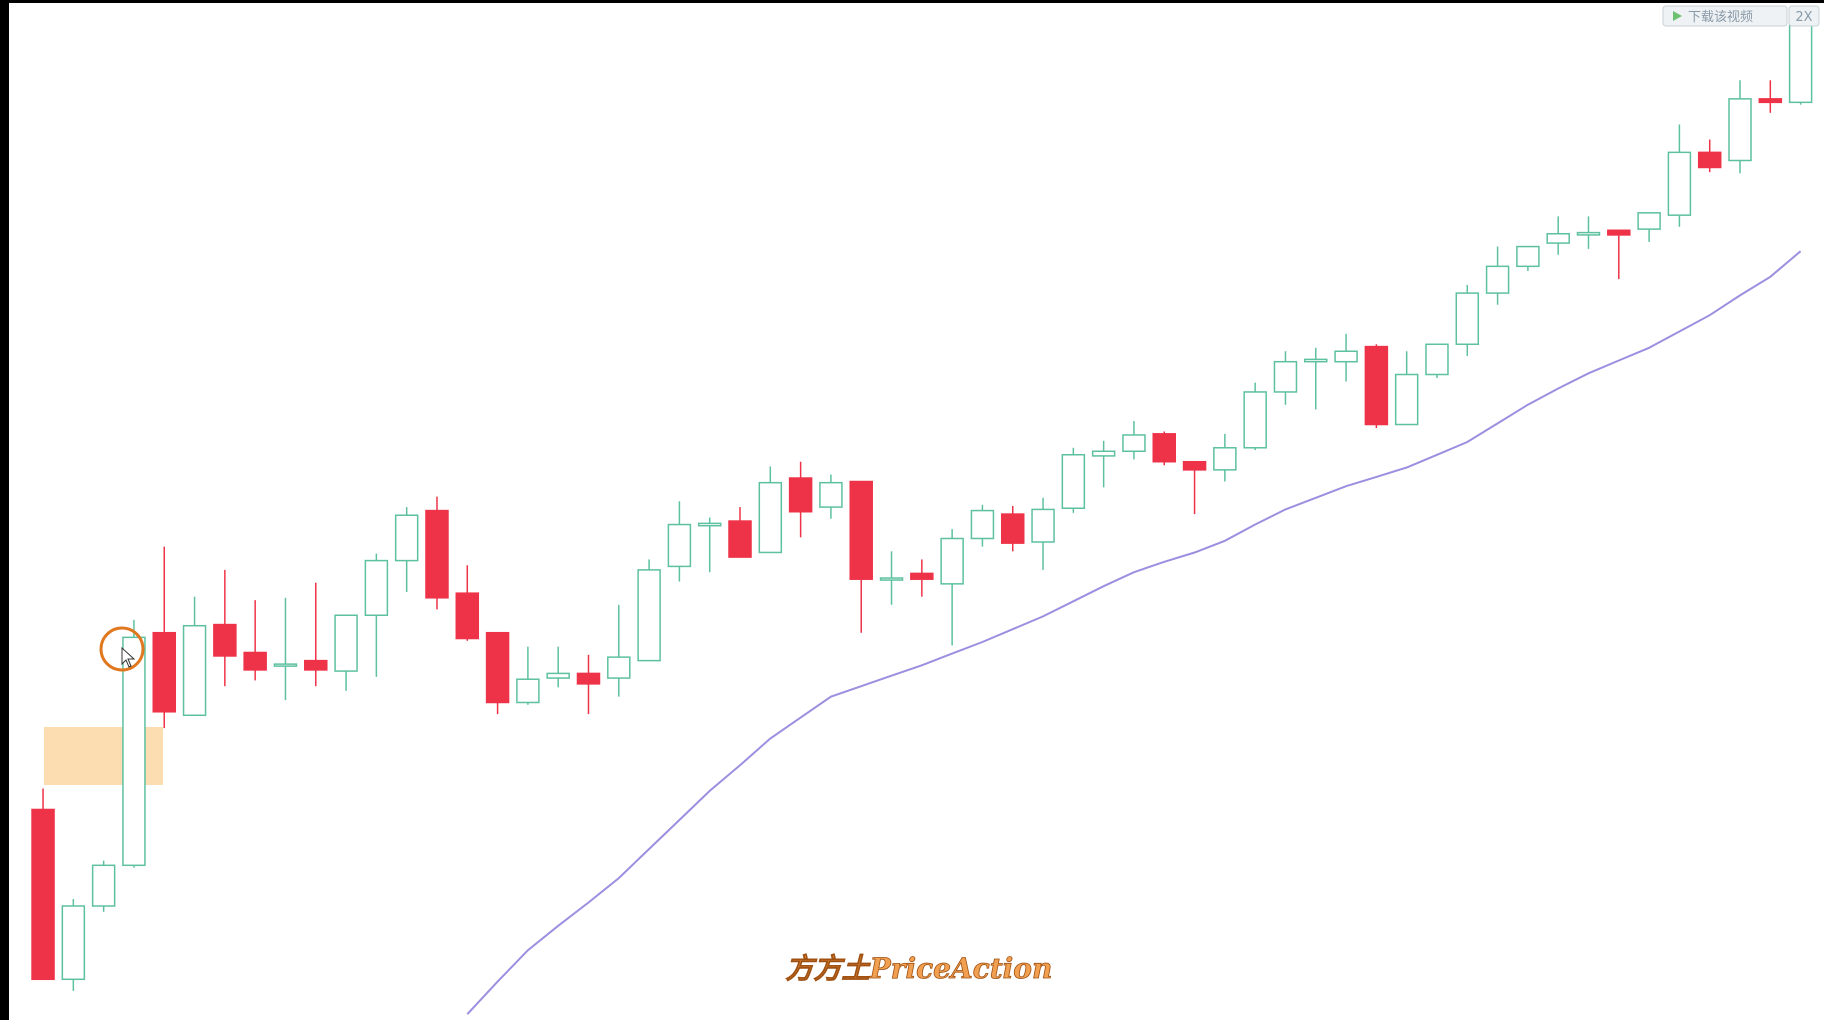 Image resolution: width=1824 pixels, height=1020 pixels. I want to click on download-label: 下载该视频, so click(1720, 17).